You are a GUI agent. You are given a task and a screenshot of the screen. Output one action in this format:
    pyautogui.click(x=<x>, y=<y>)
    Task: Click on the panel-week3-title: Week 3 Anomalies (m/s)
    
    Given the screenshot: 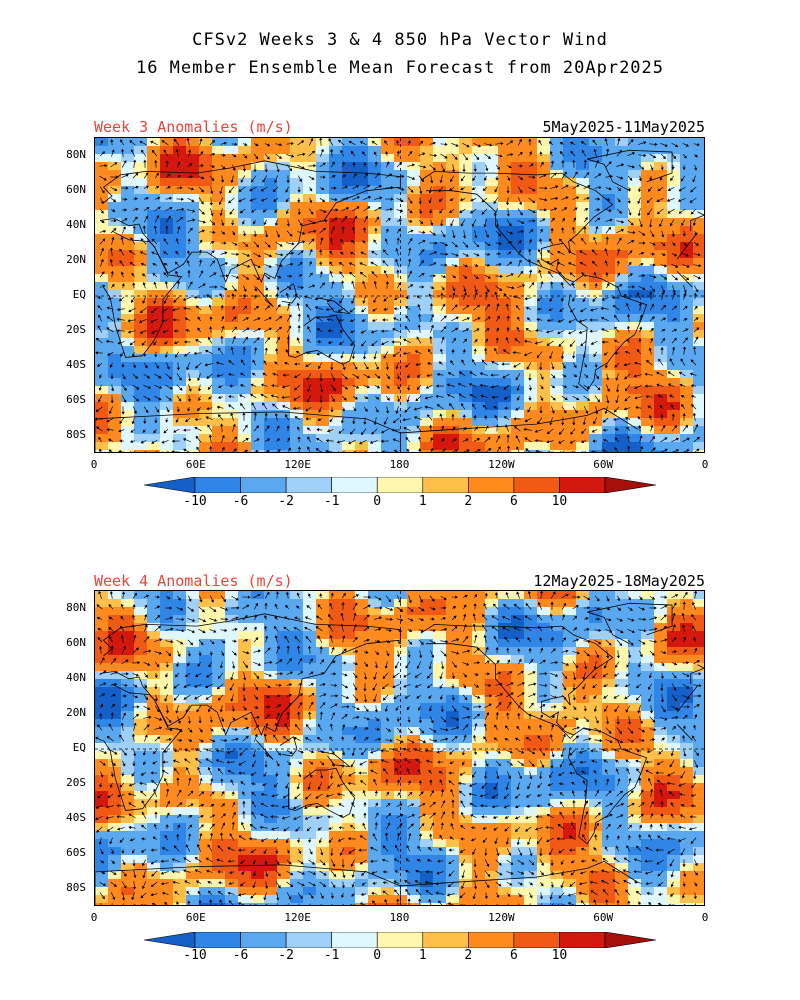 What is the action you would take?
    pyautogui.click(x=193, y=127)
    